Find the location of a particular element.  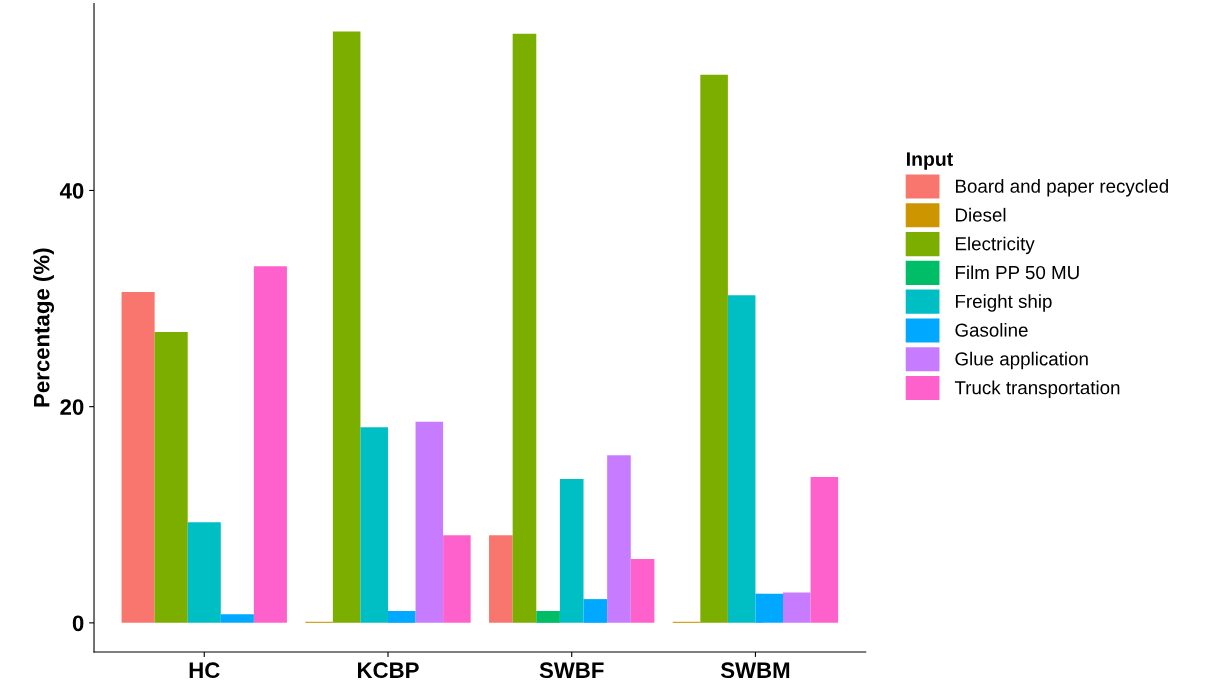

x-tick-label: SWBM is located at coordinates (755, 670).